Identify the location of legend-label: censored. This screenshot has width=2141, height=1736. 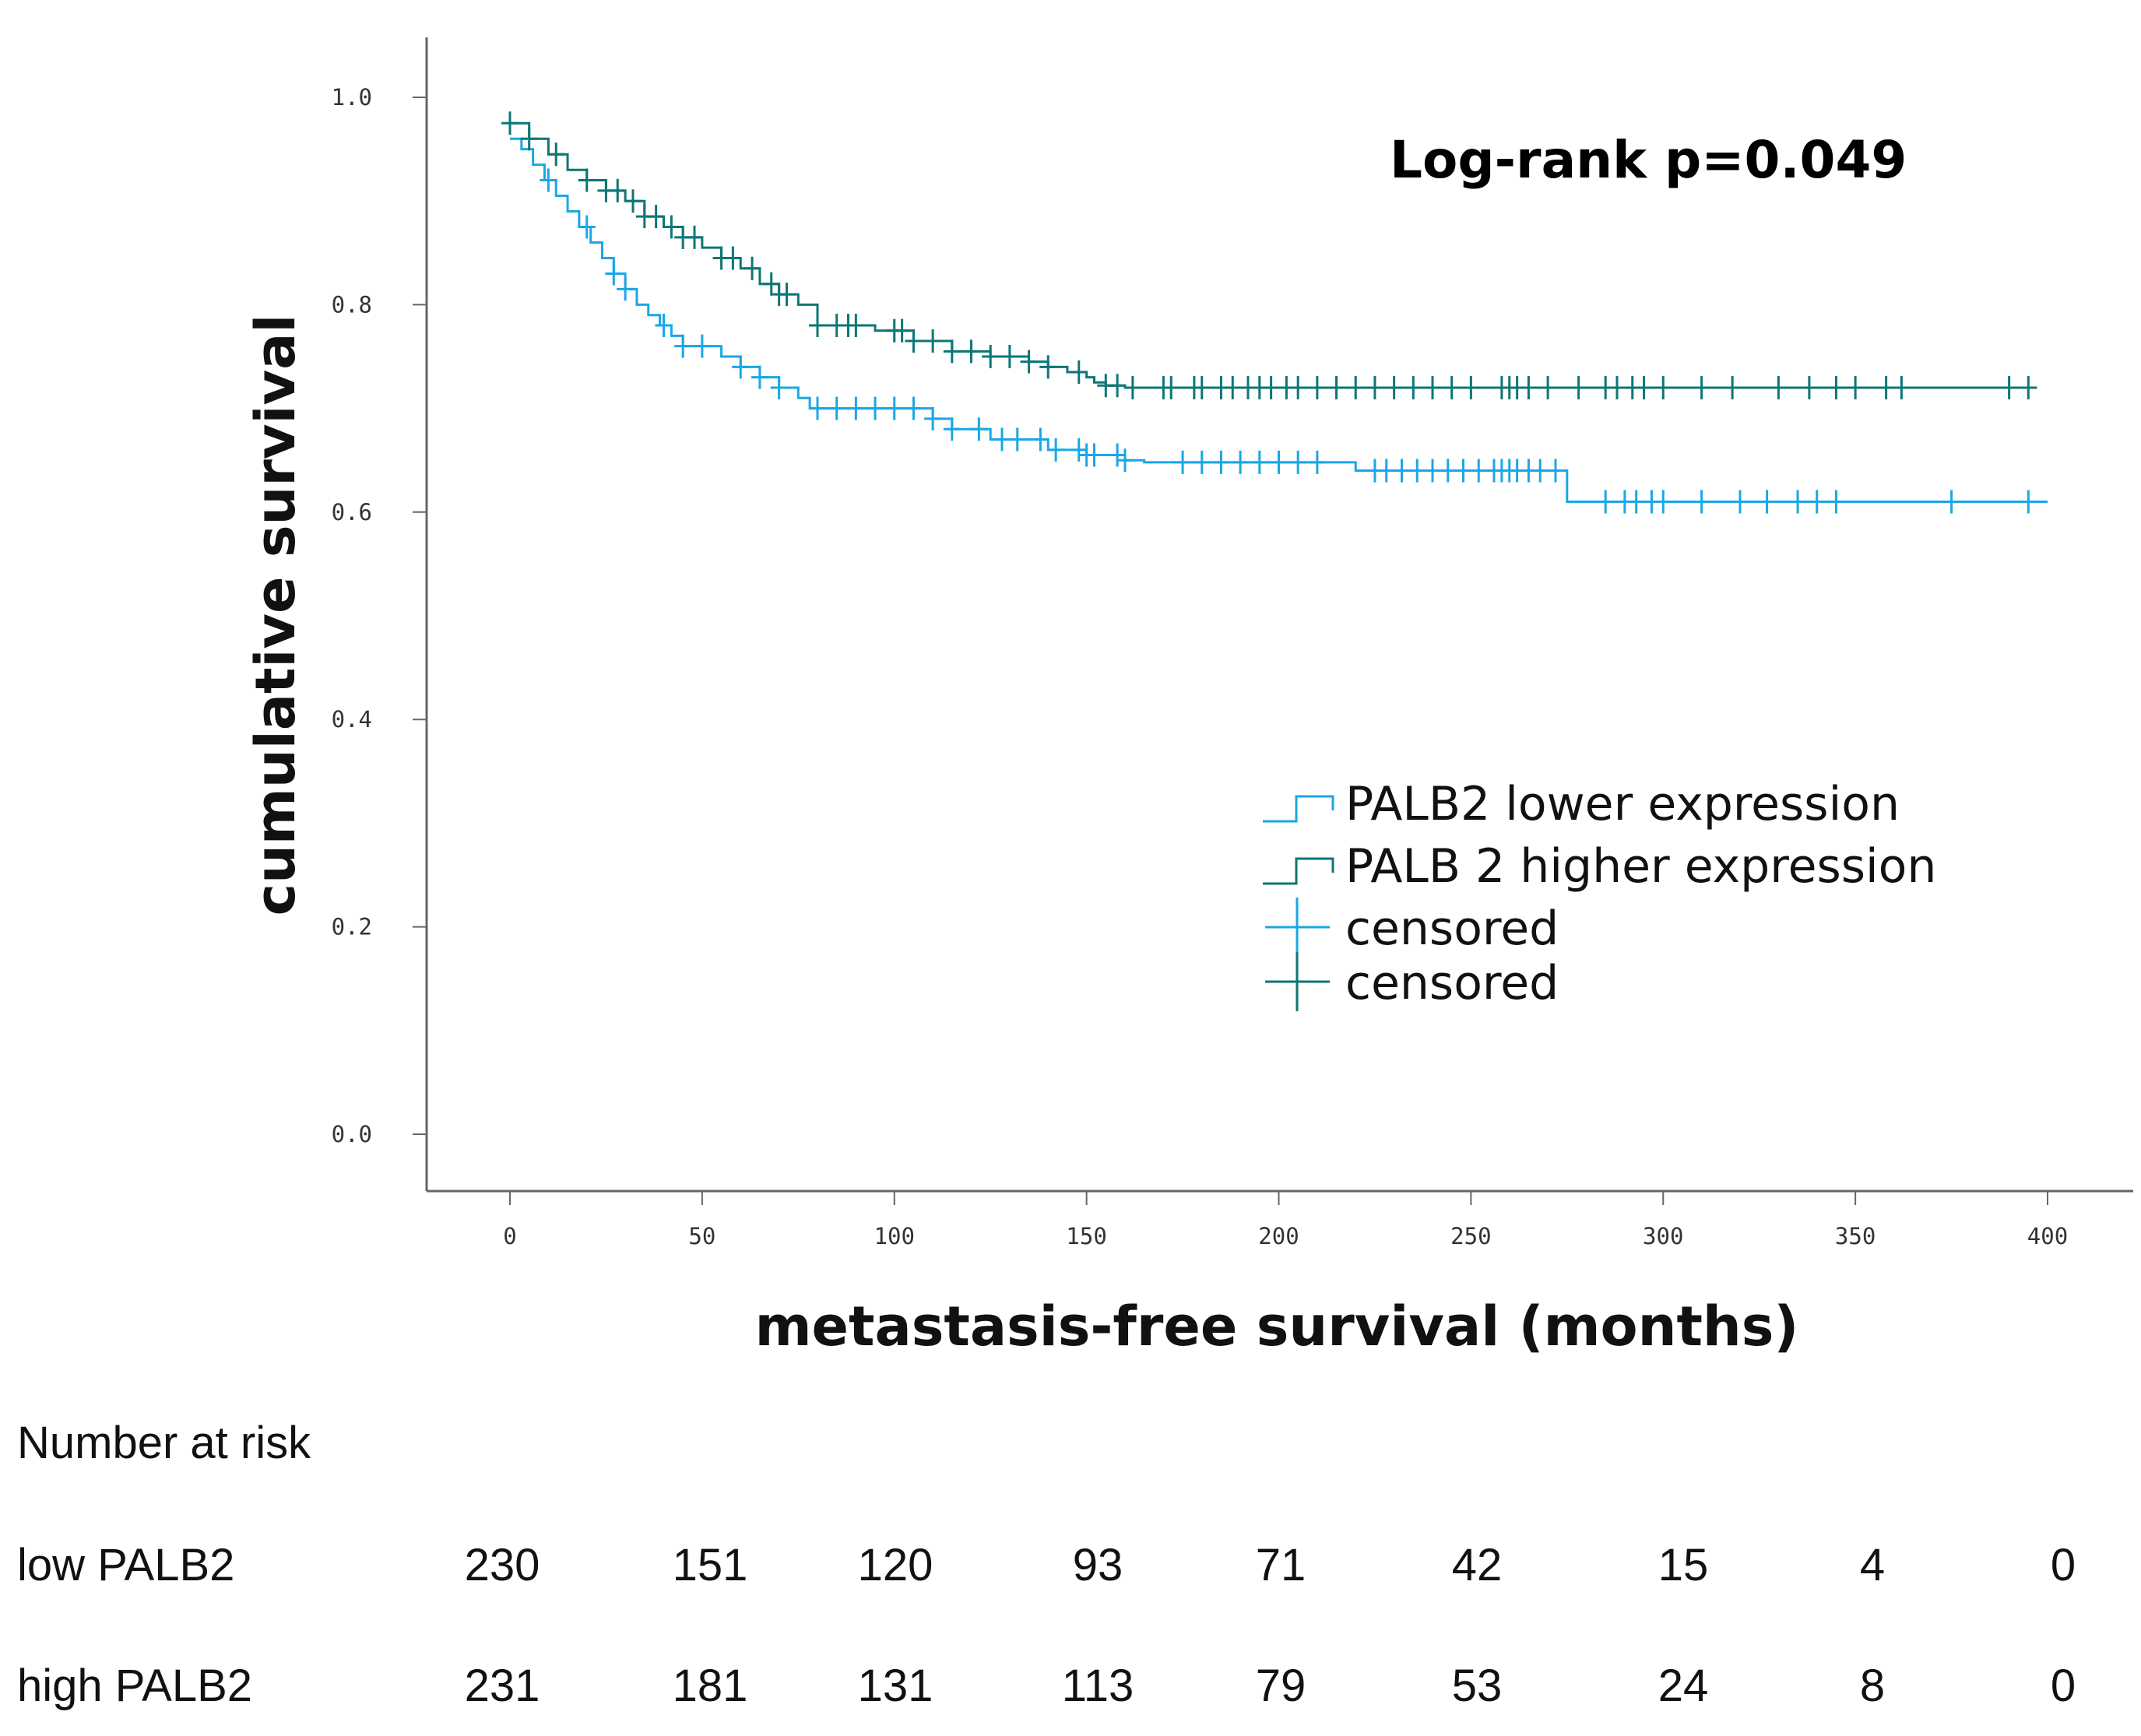
(1452, 928).